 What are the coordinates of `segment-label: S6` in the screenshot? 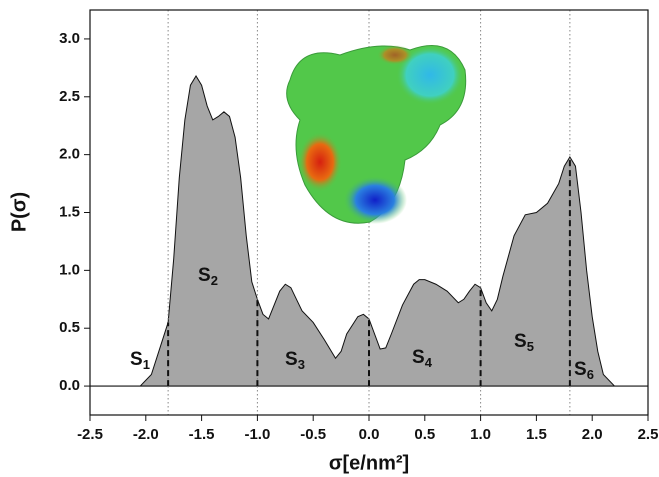 It's located at (584, 370).